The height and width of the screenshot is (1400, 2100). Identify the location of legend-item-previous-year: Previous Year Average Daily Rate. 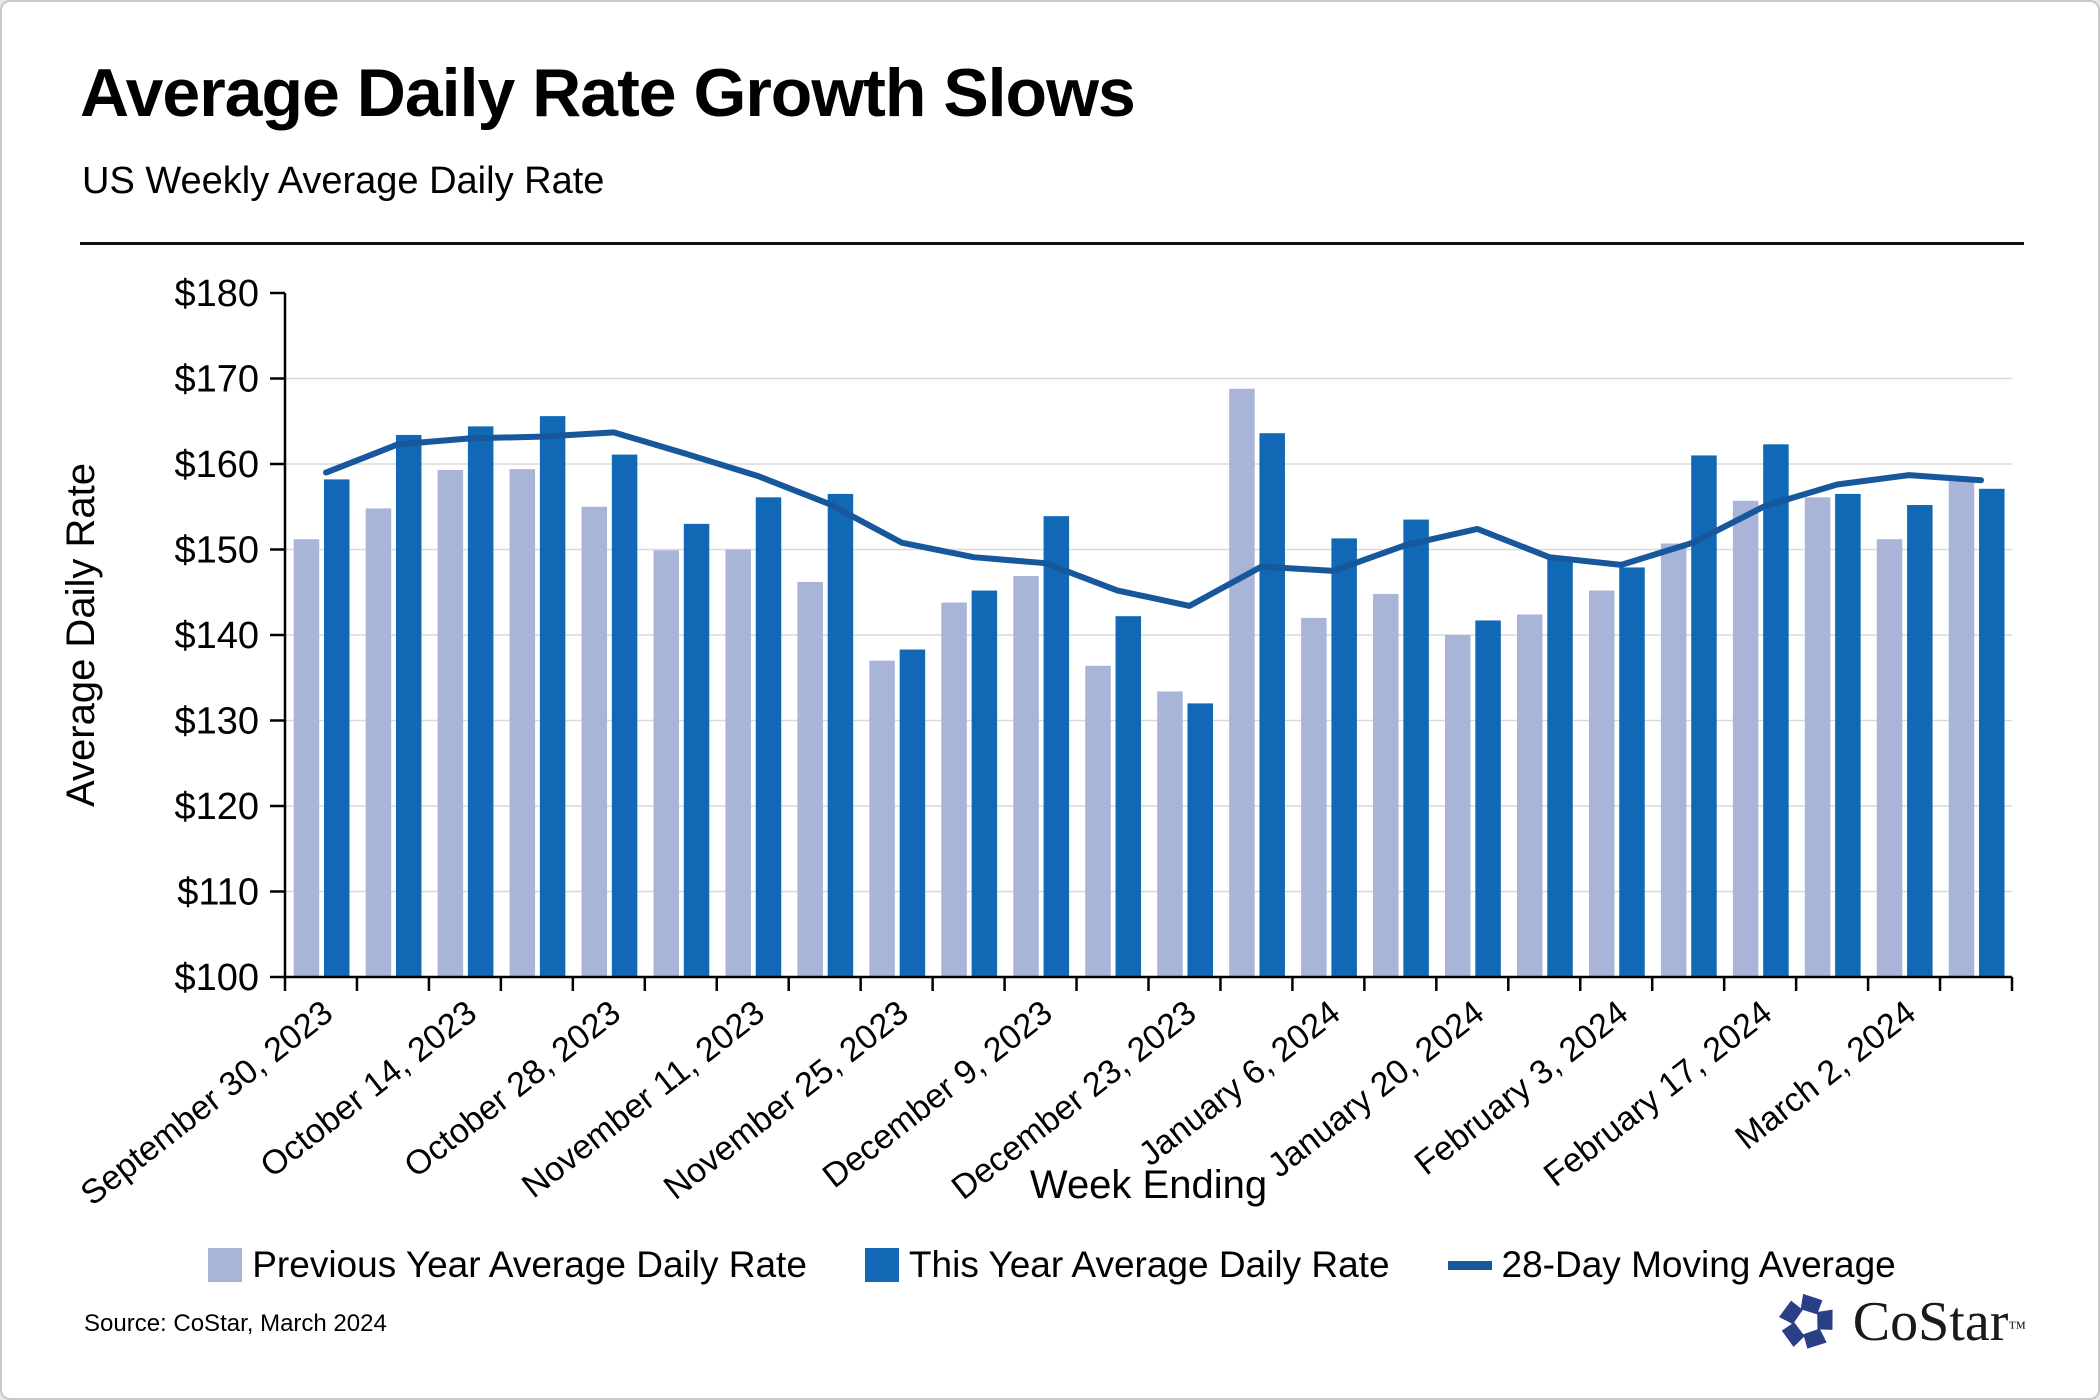
(507, 1265).